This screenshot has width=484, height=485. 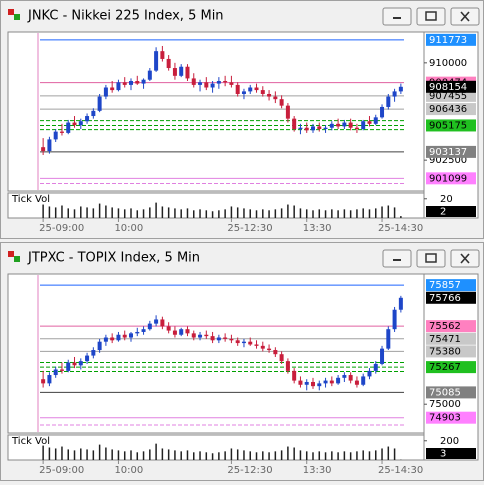 I want to click on level-label: 911773, so click(x=448, y=40).